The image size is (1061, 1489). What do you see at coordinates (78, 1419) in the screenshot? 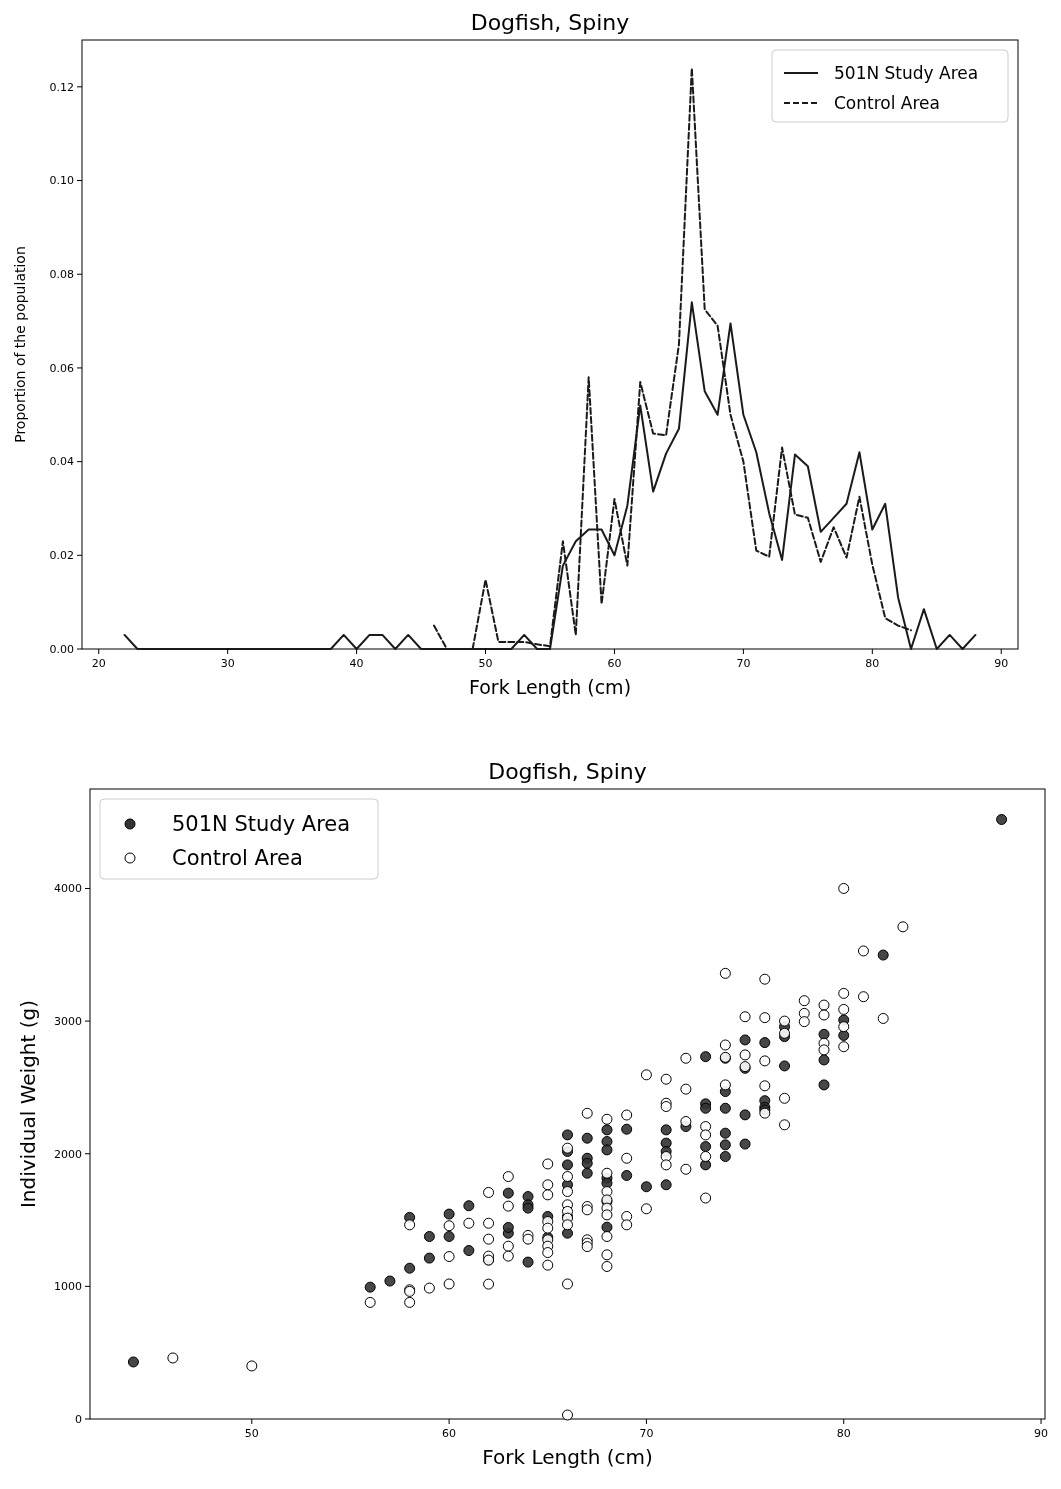
I see `y-tick-label: 0` at bounding box center [78, 1419].